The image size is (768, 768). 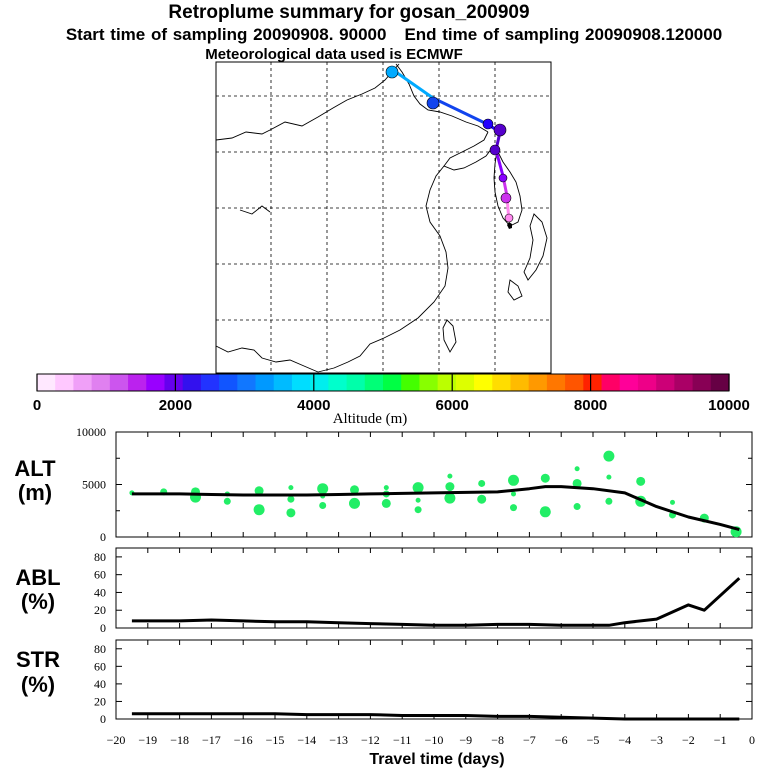 What do you see at coordinates (175, 405) in the screenshot?
I see `colorbar-tick-label: 2000` at bounding box center [175, 405].